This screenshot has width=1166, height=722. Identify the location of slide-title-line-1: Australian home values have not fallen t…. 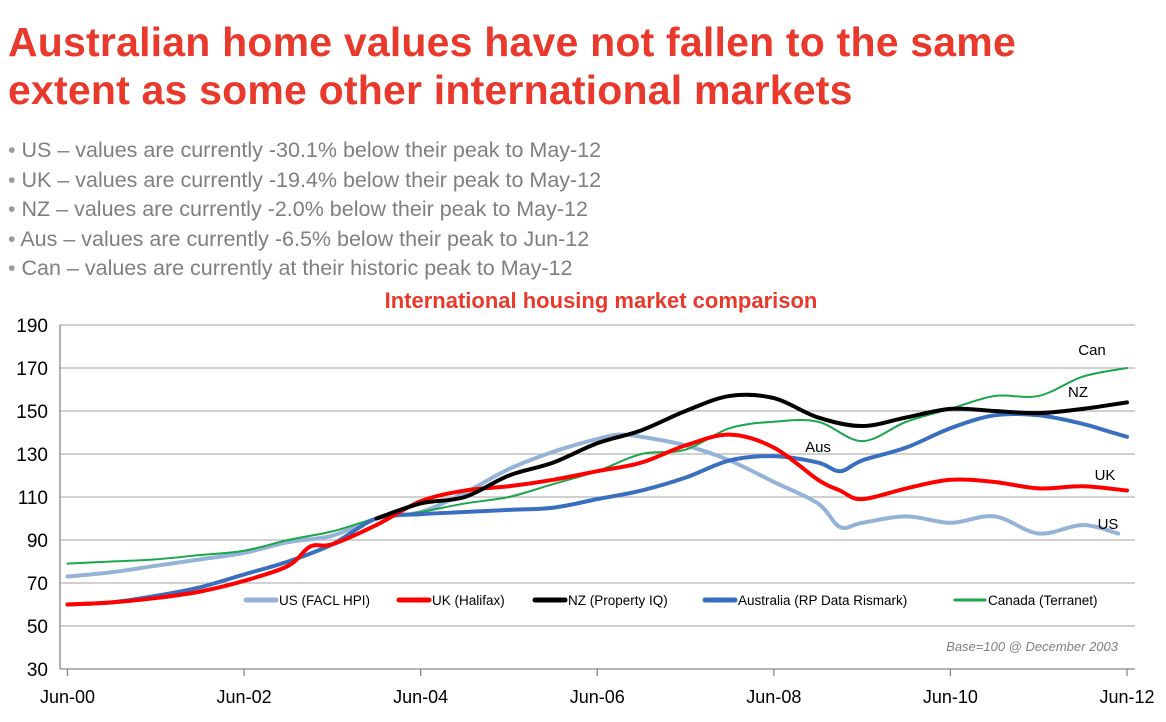
(512, 42).